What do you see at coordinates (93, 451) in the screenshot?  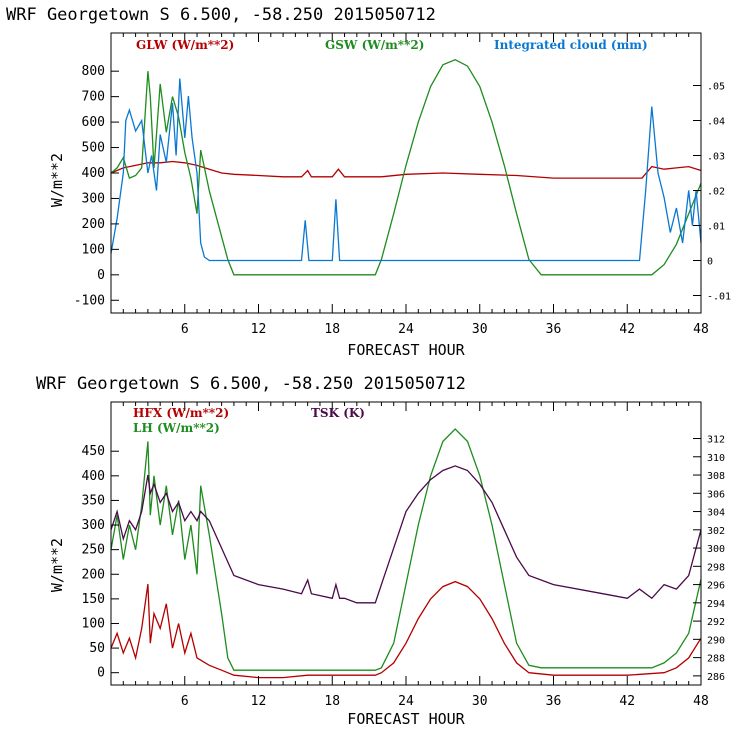 I see `ytick-label: 450` at bounding box center [93, 451].